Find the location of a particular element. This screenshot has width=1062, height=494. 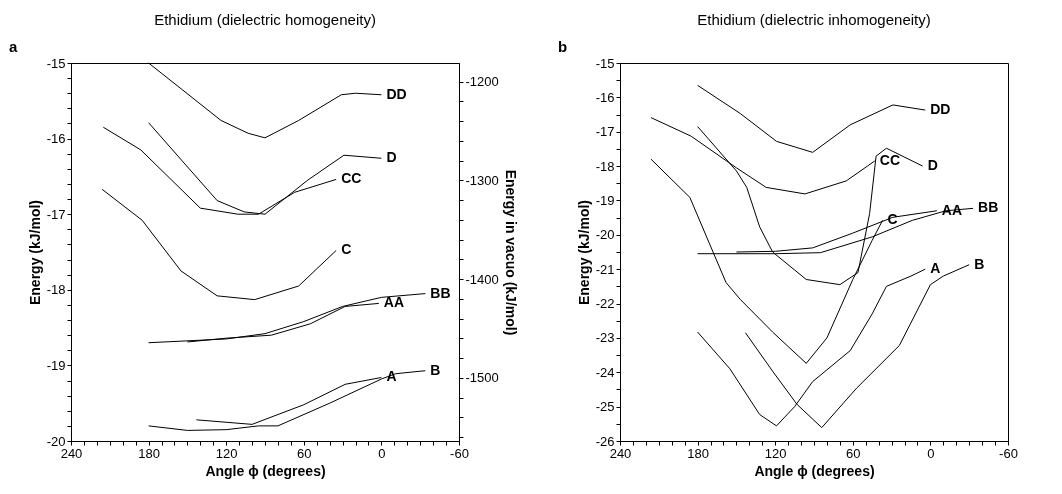

y2-tick-label: -1500 is located at coordinates (482, 378).